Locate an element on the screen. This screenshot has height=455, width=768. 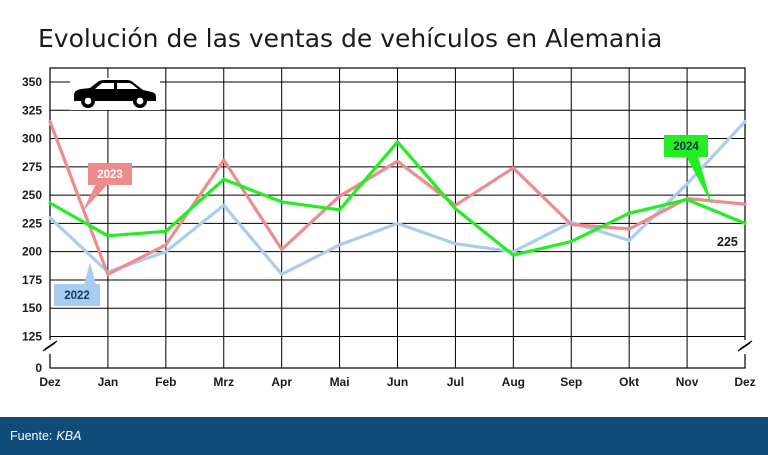
series-label-2022: 2022 is located at coordinates (77, 284).